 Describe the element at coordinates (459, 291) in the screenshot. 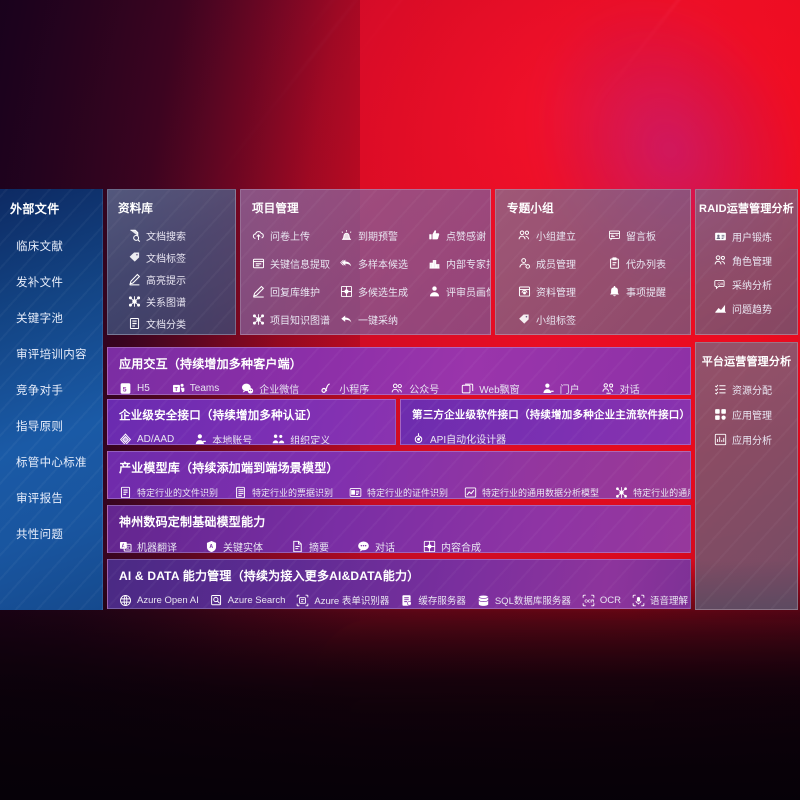

I see `item-reviewer-profile: 评审员画像` at that location.